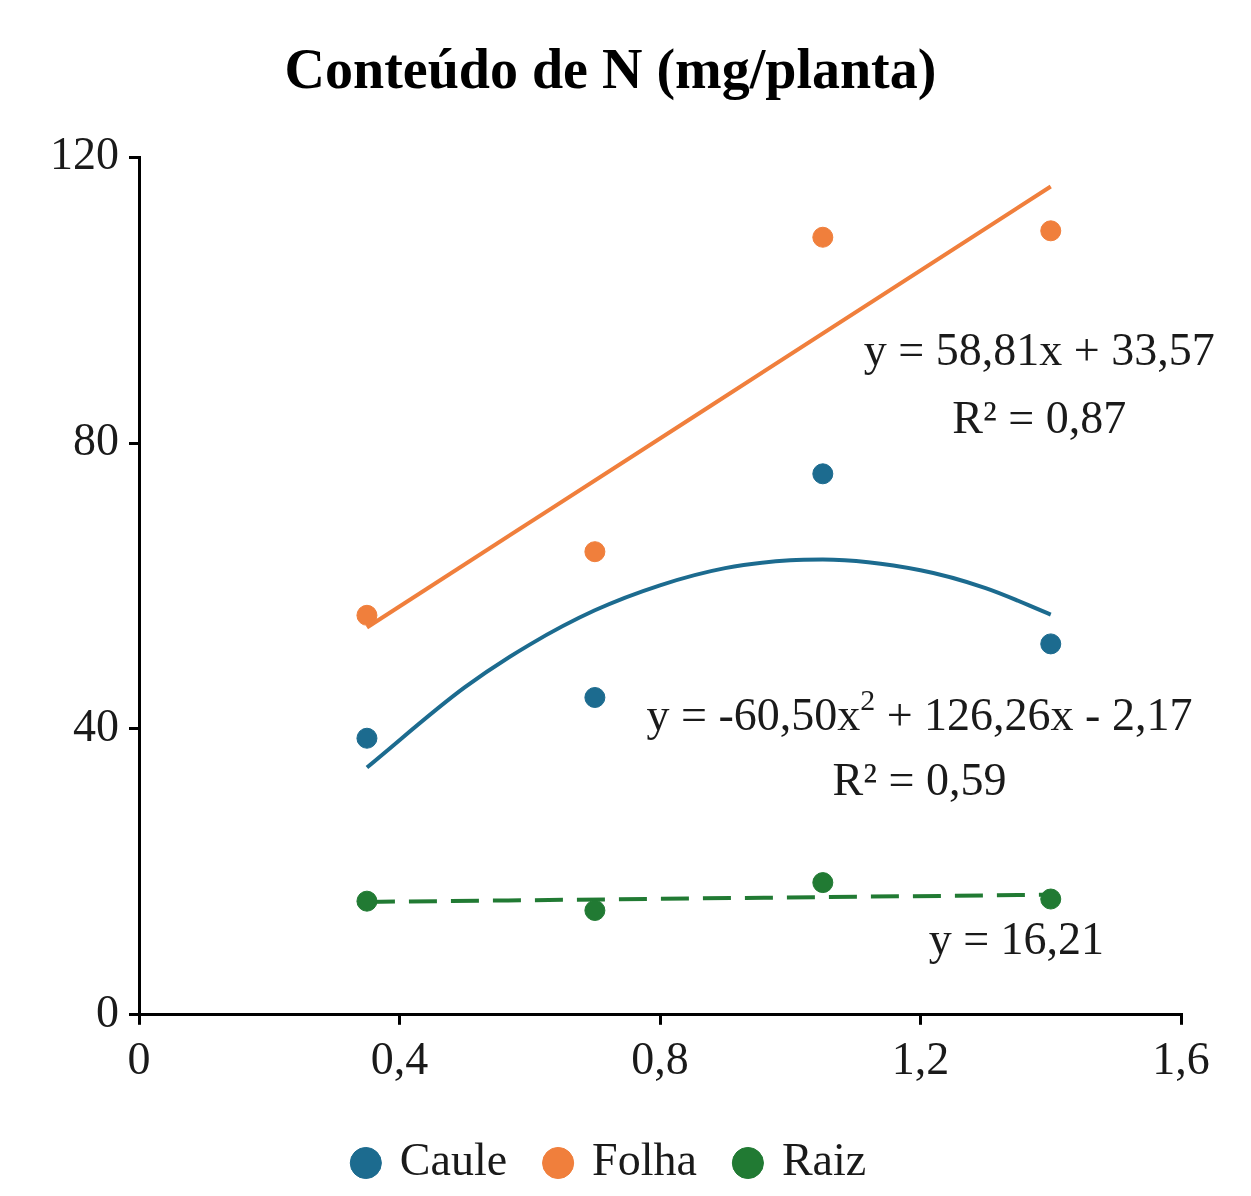 The height and width of the screenshot is (1196, 1251). Describe the element at coordinates (920, 1059) in the screenshot. I see `x-tick-label: 1,2` at that location.